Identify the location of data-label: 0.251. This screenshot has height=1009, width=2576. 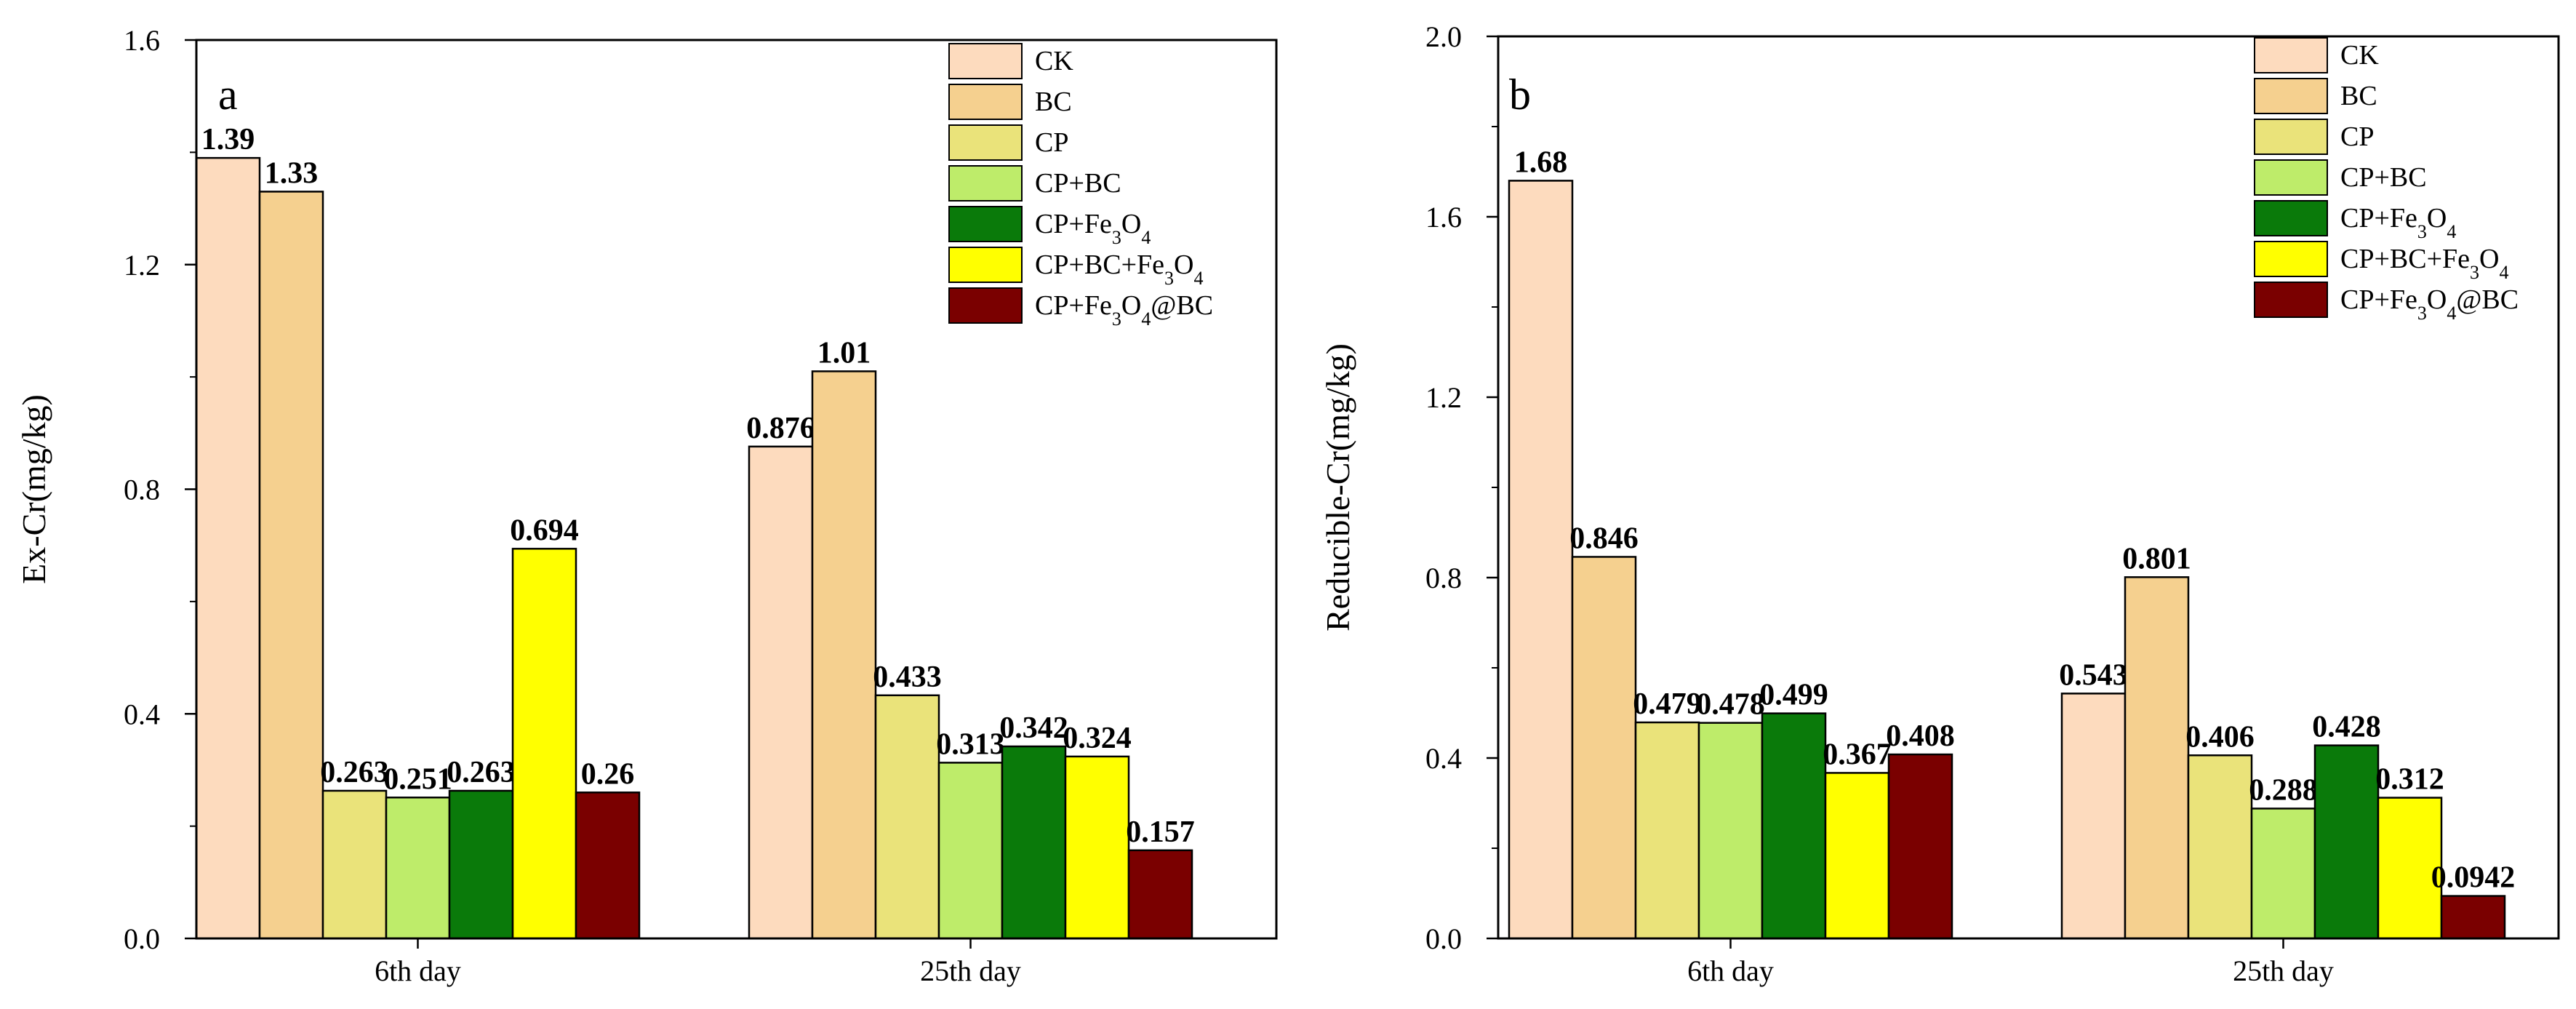
(417, 779).